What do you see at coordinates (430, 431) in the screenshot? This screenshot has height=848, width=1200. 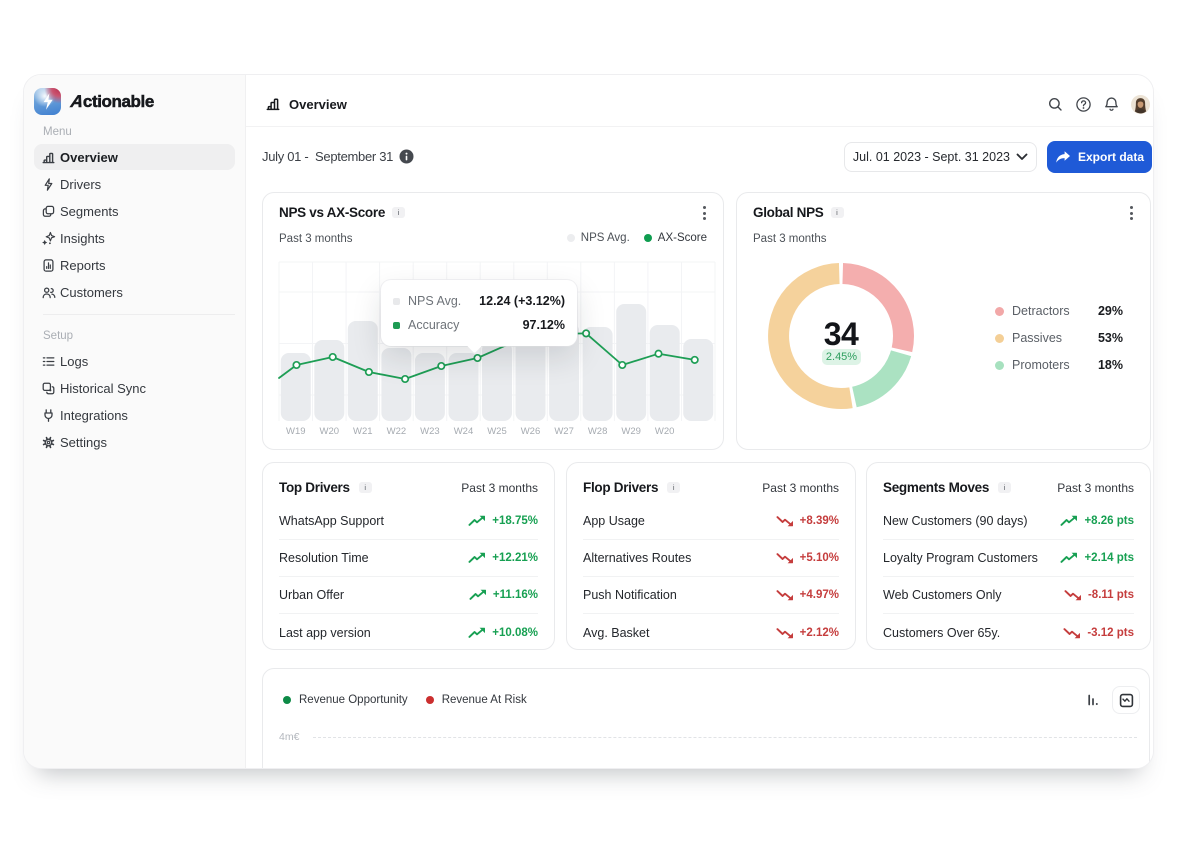 I see `svg-text: W23` at bounding box center [430, 431].